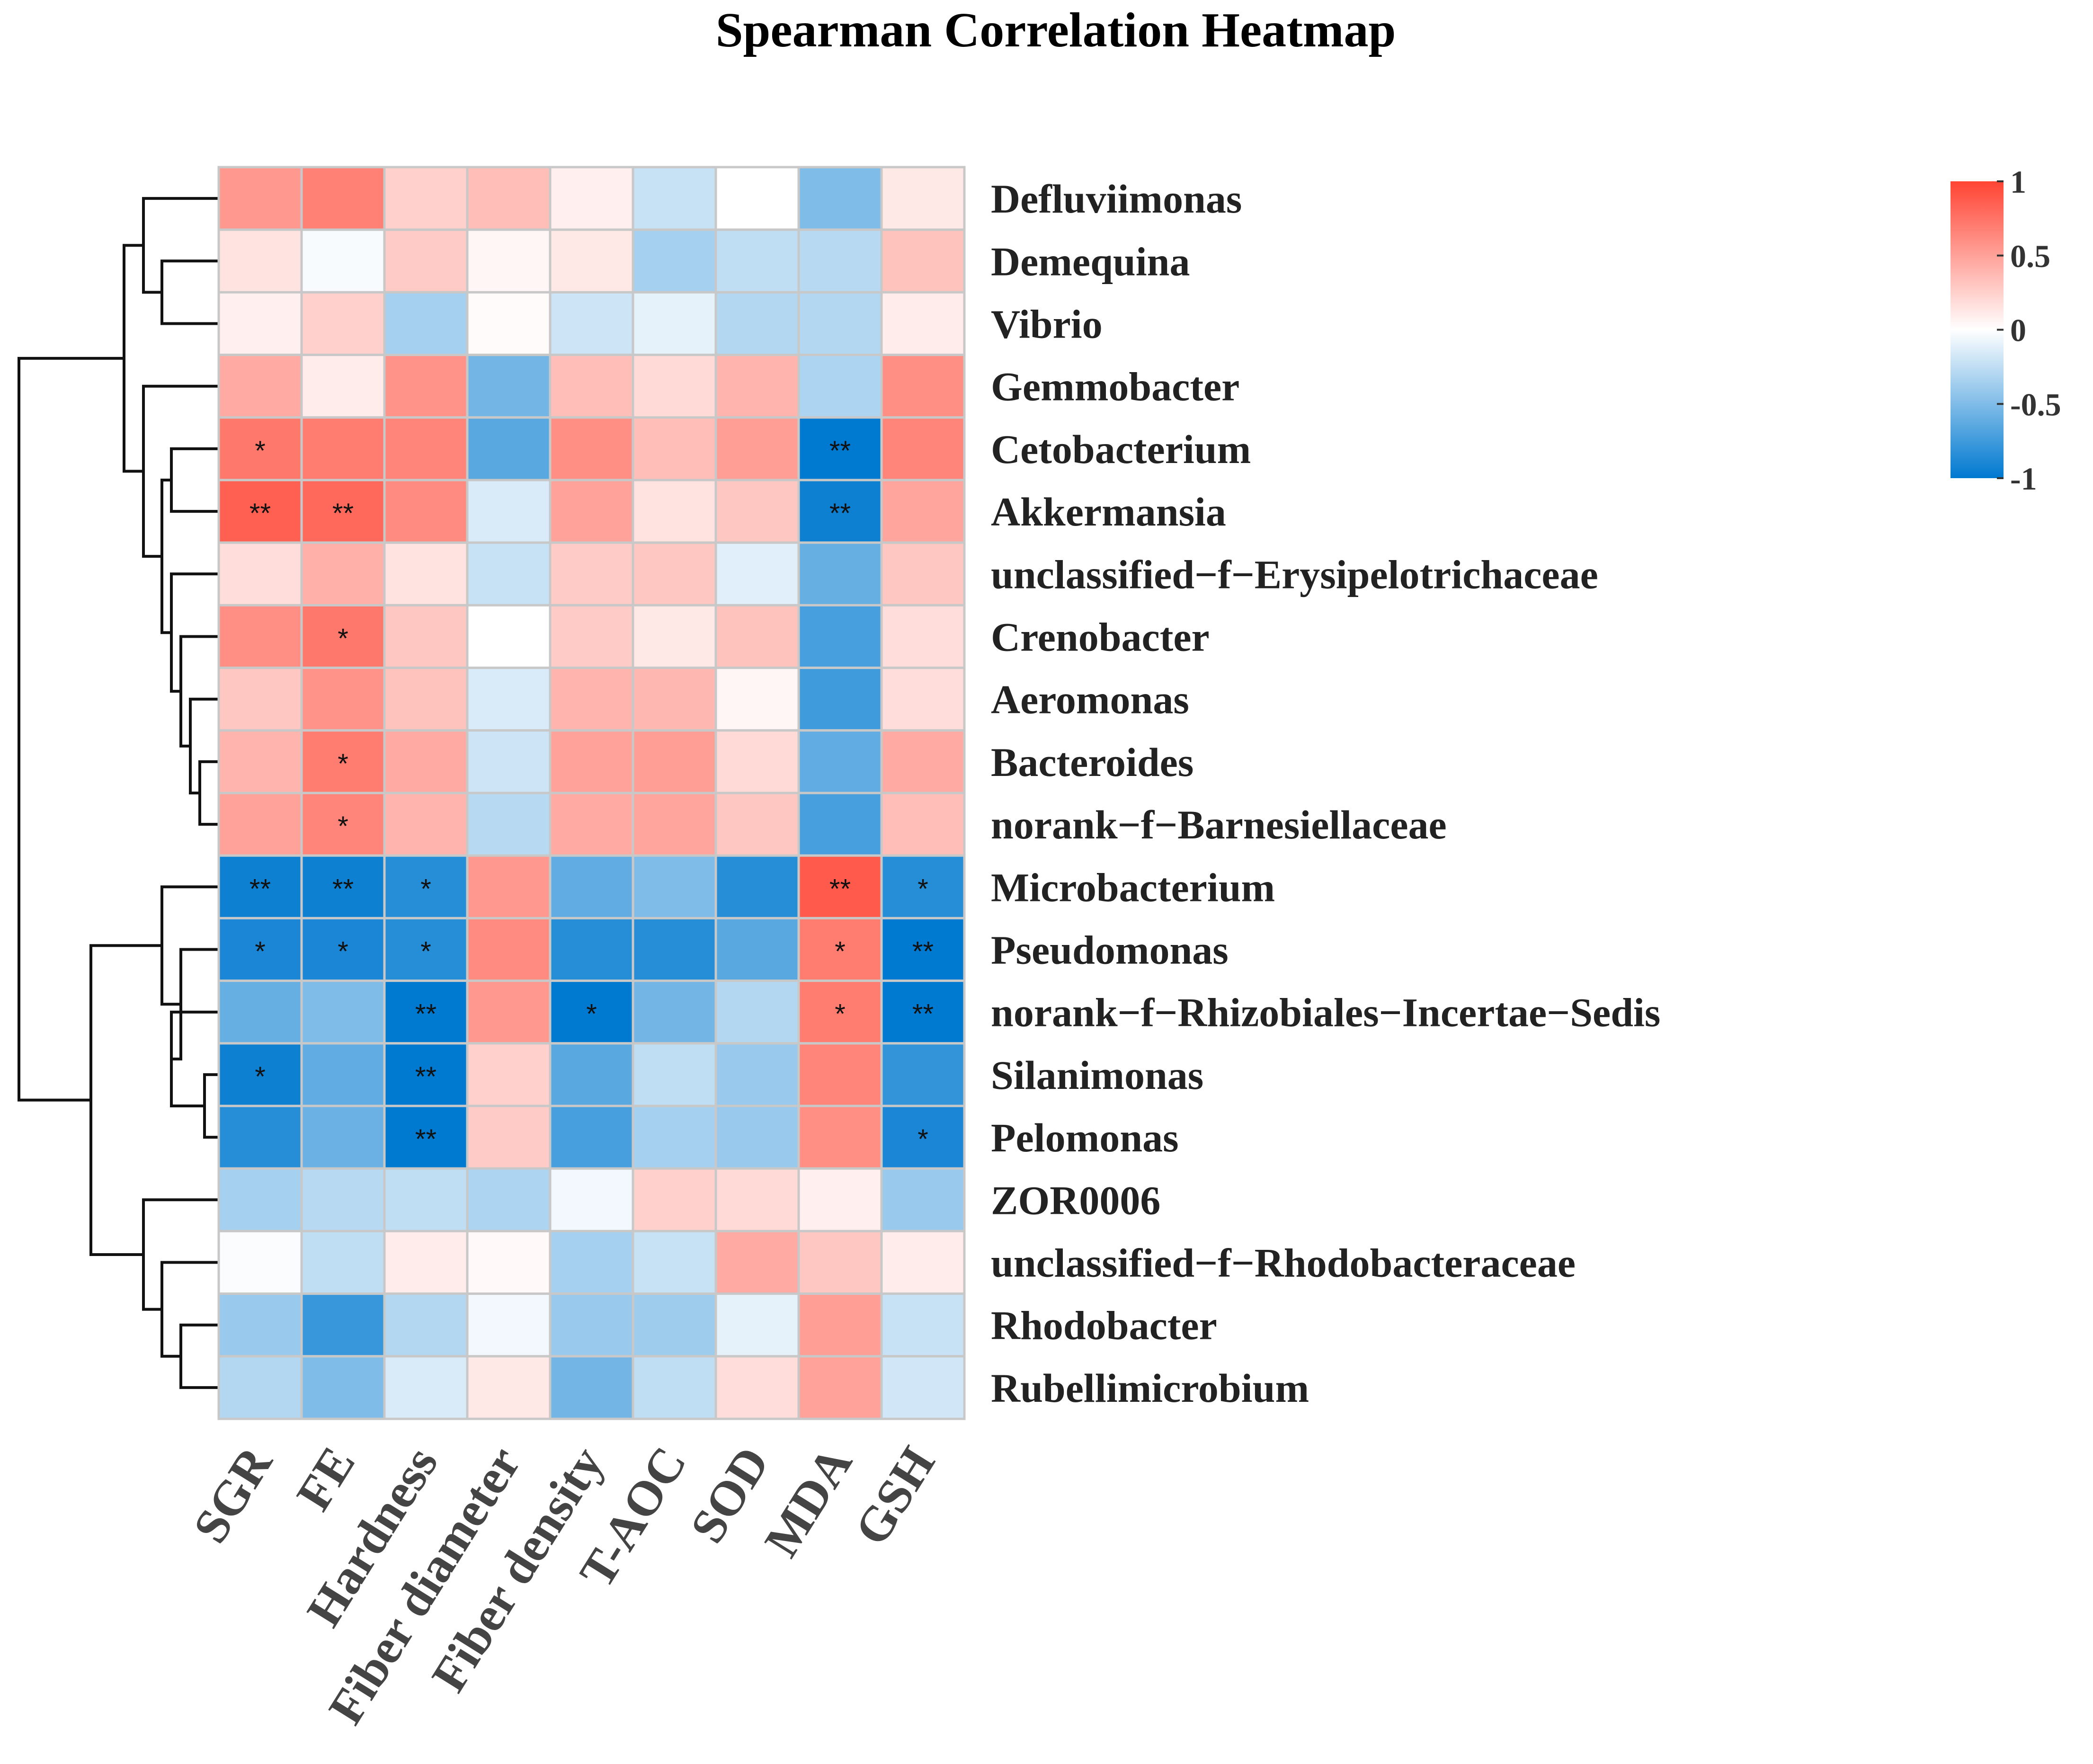 Image resolution: width=2093 pixels, height=1764 pixels. Describe the element at coordinates (1097, 1075) in the screenshot. I see `row-label: Silanimonas` at that location.